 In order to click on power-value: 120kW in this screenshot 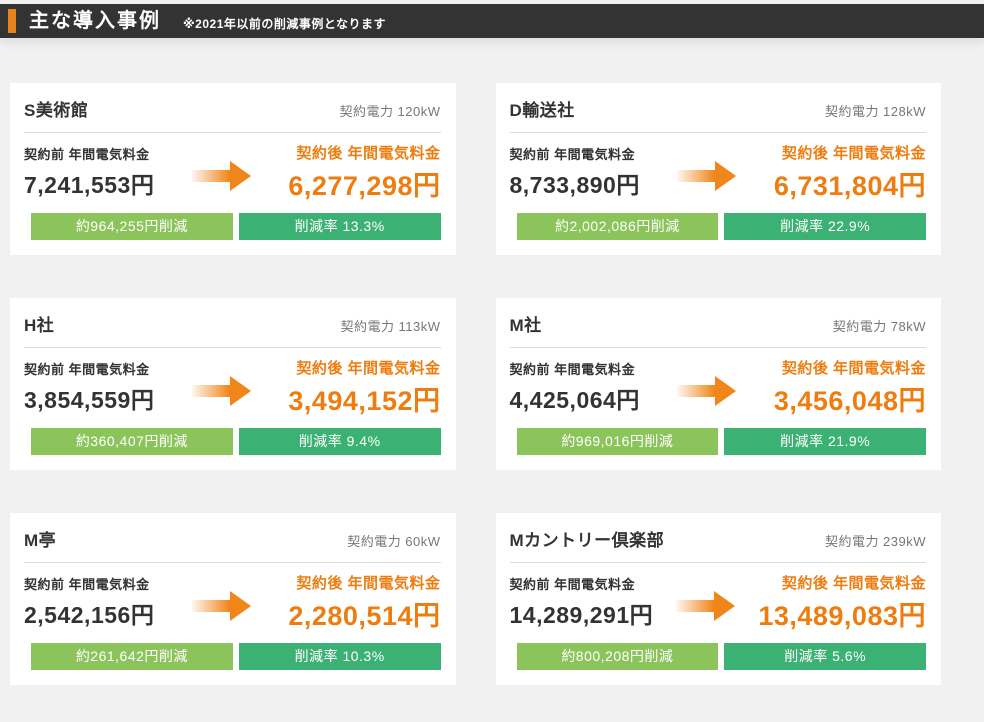, I will do `click(419, 111)`.